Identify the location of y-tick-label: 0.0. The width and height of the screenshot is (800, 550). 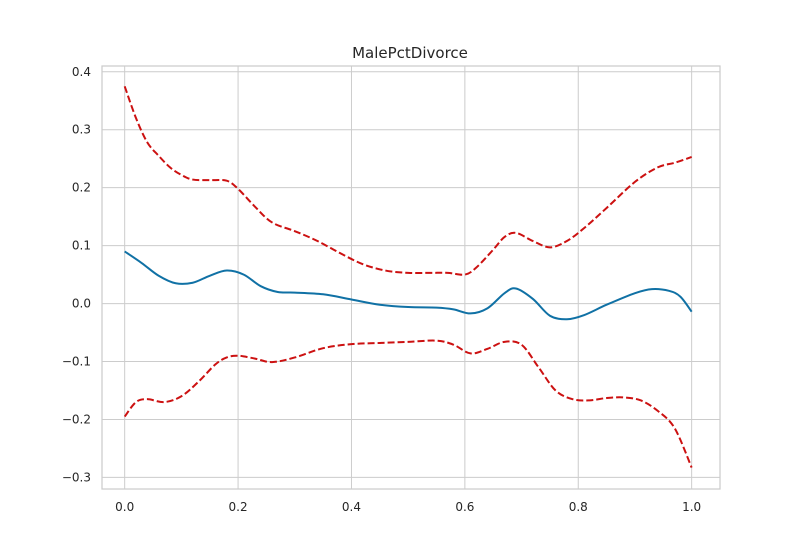
(81, 304).